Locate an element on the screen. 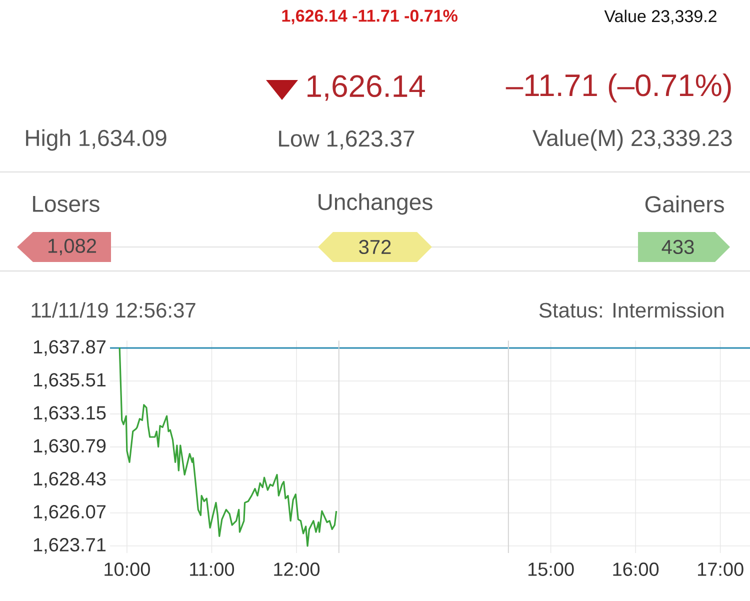 Image resolution: width=750 pixels, height=601 pixels. x-tick-label: 10:00 is located at coordinates (127, 569).